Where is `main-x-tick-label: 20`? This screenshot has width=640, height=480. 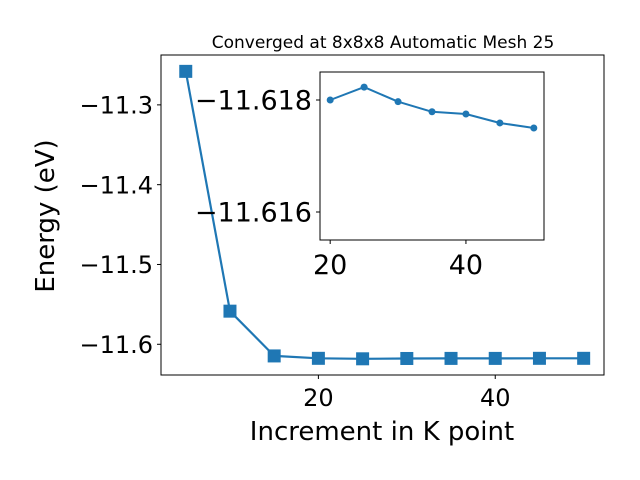 main-x-tick-label: 20 is located at coordinates (318, 398).